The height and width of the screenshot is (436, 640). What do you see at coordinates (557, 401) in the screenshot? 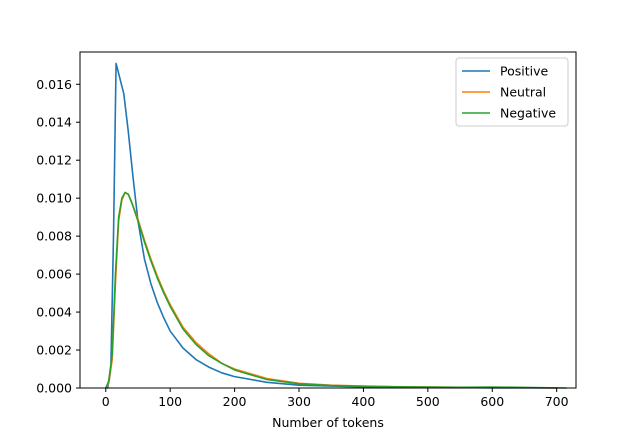
I see `x-tick-label: 700` at bounding box center [557, 401].